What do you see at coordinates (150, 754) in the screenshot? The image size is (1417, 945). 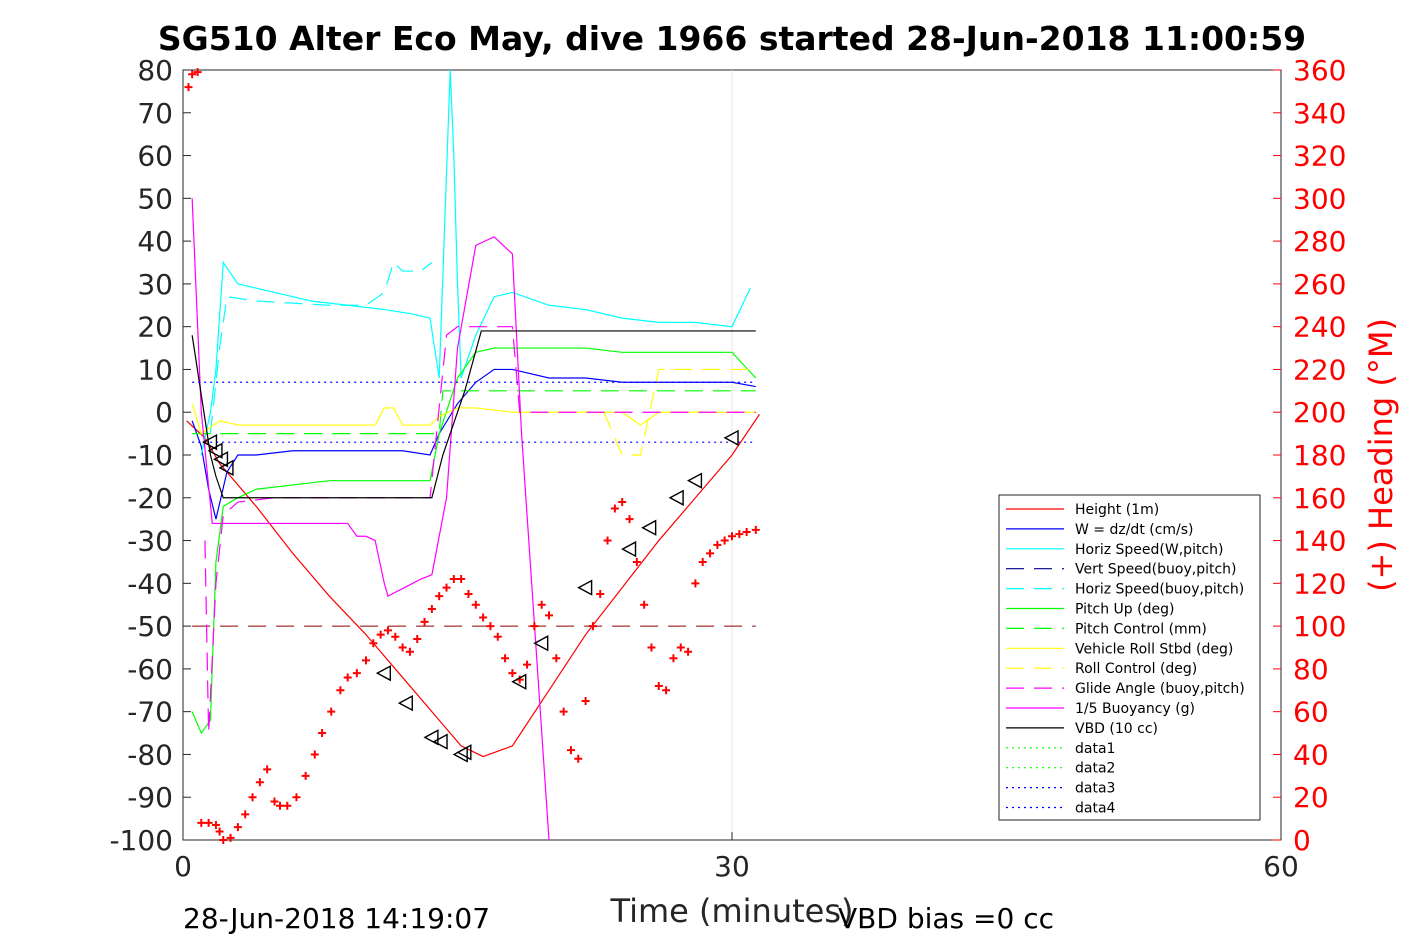 I see `y-left-tick-label: -80` at bounding box center [150, 754].